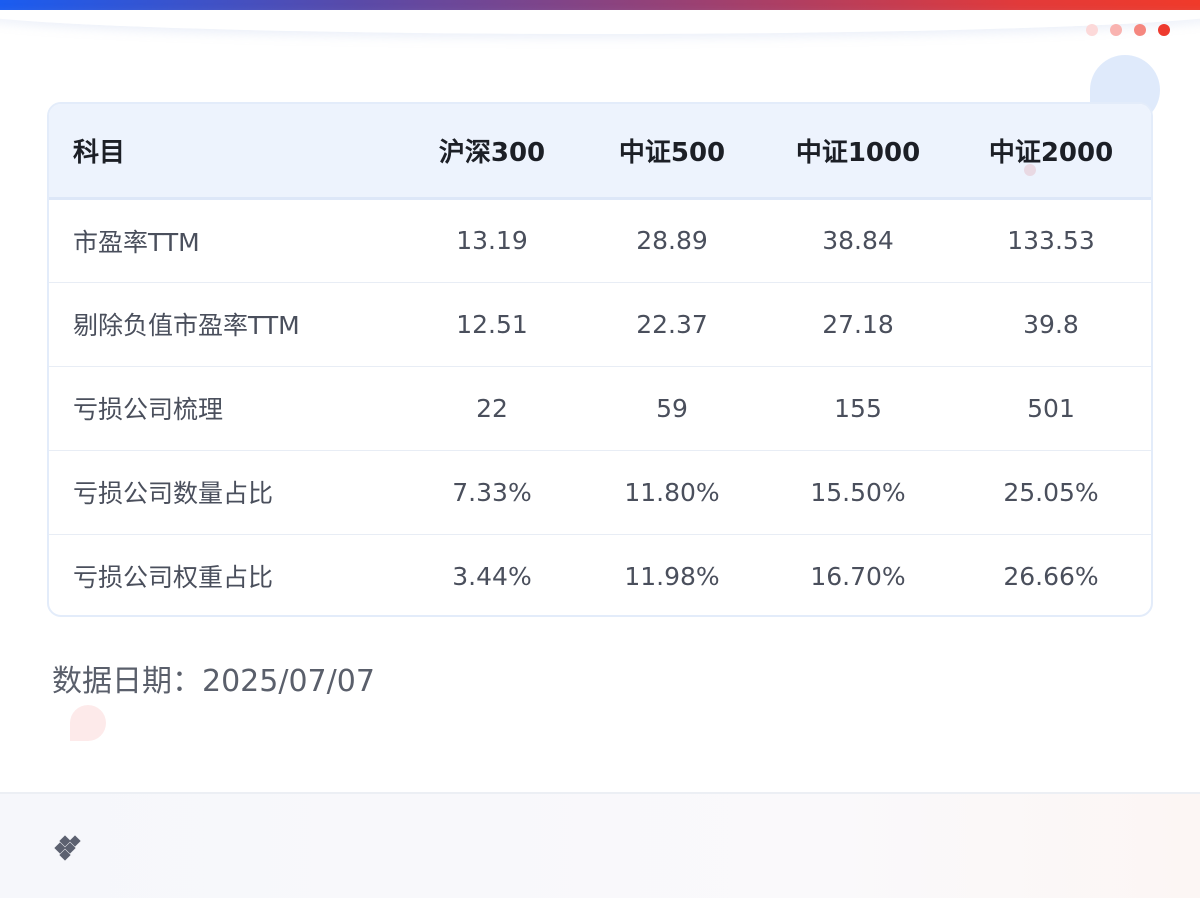 The image size is (1200, 898). What do you see at coordinates (600, 22) in the screenshot?
I see `top-curve-decoration` at bounding box center [600, 22].